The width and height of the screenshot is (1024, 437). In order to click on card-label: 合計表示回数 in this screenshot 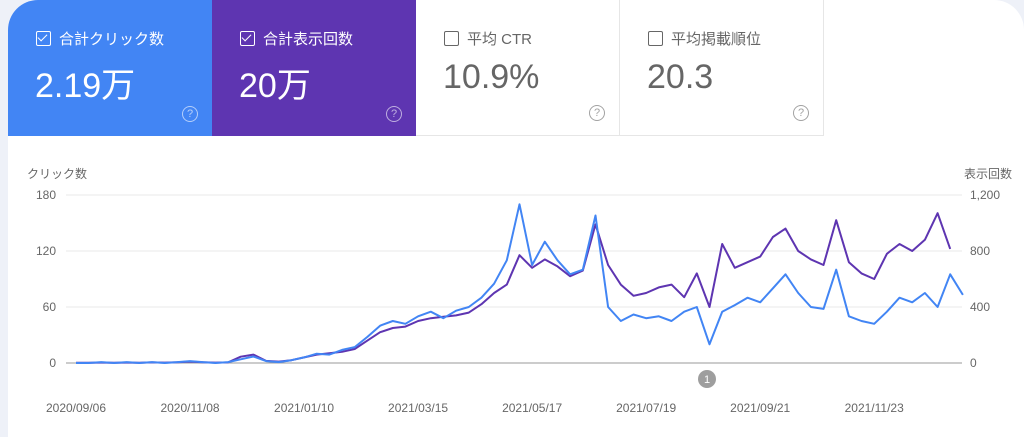, I will do `click(308, 39)`.